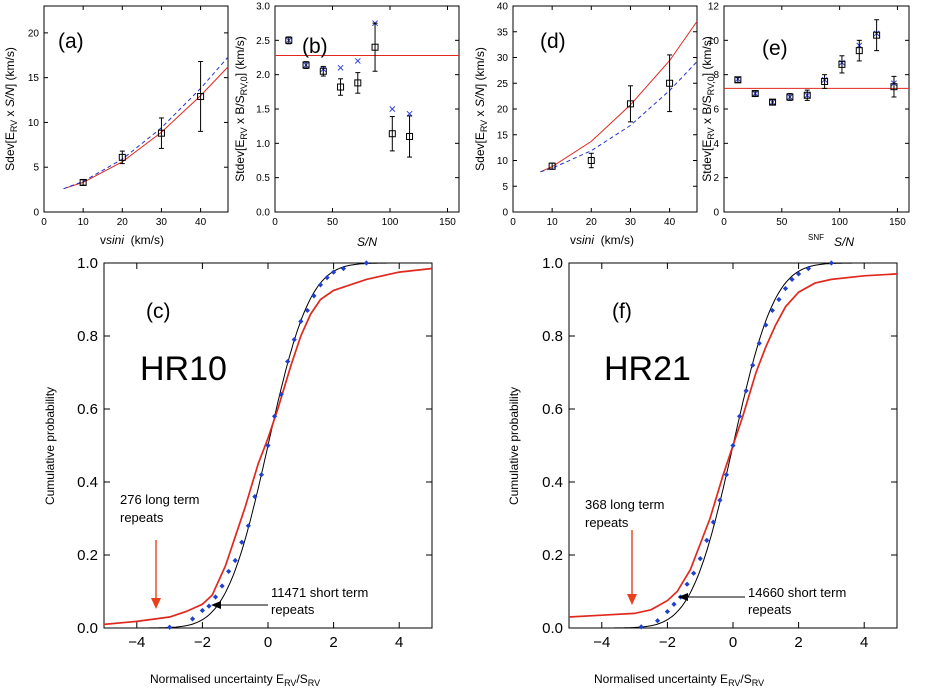 This screenshot has height=694, width=926. Describe the element at coordinates (293, 609) in the screenshot. I see `annotation-short-term-c-2: repeats` at that location.